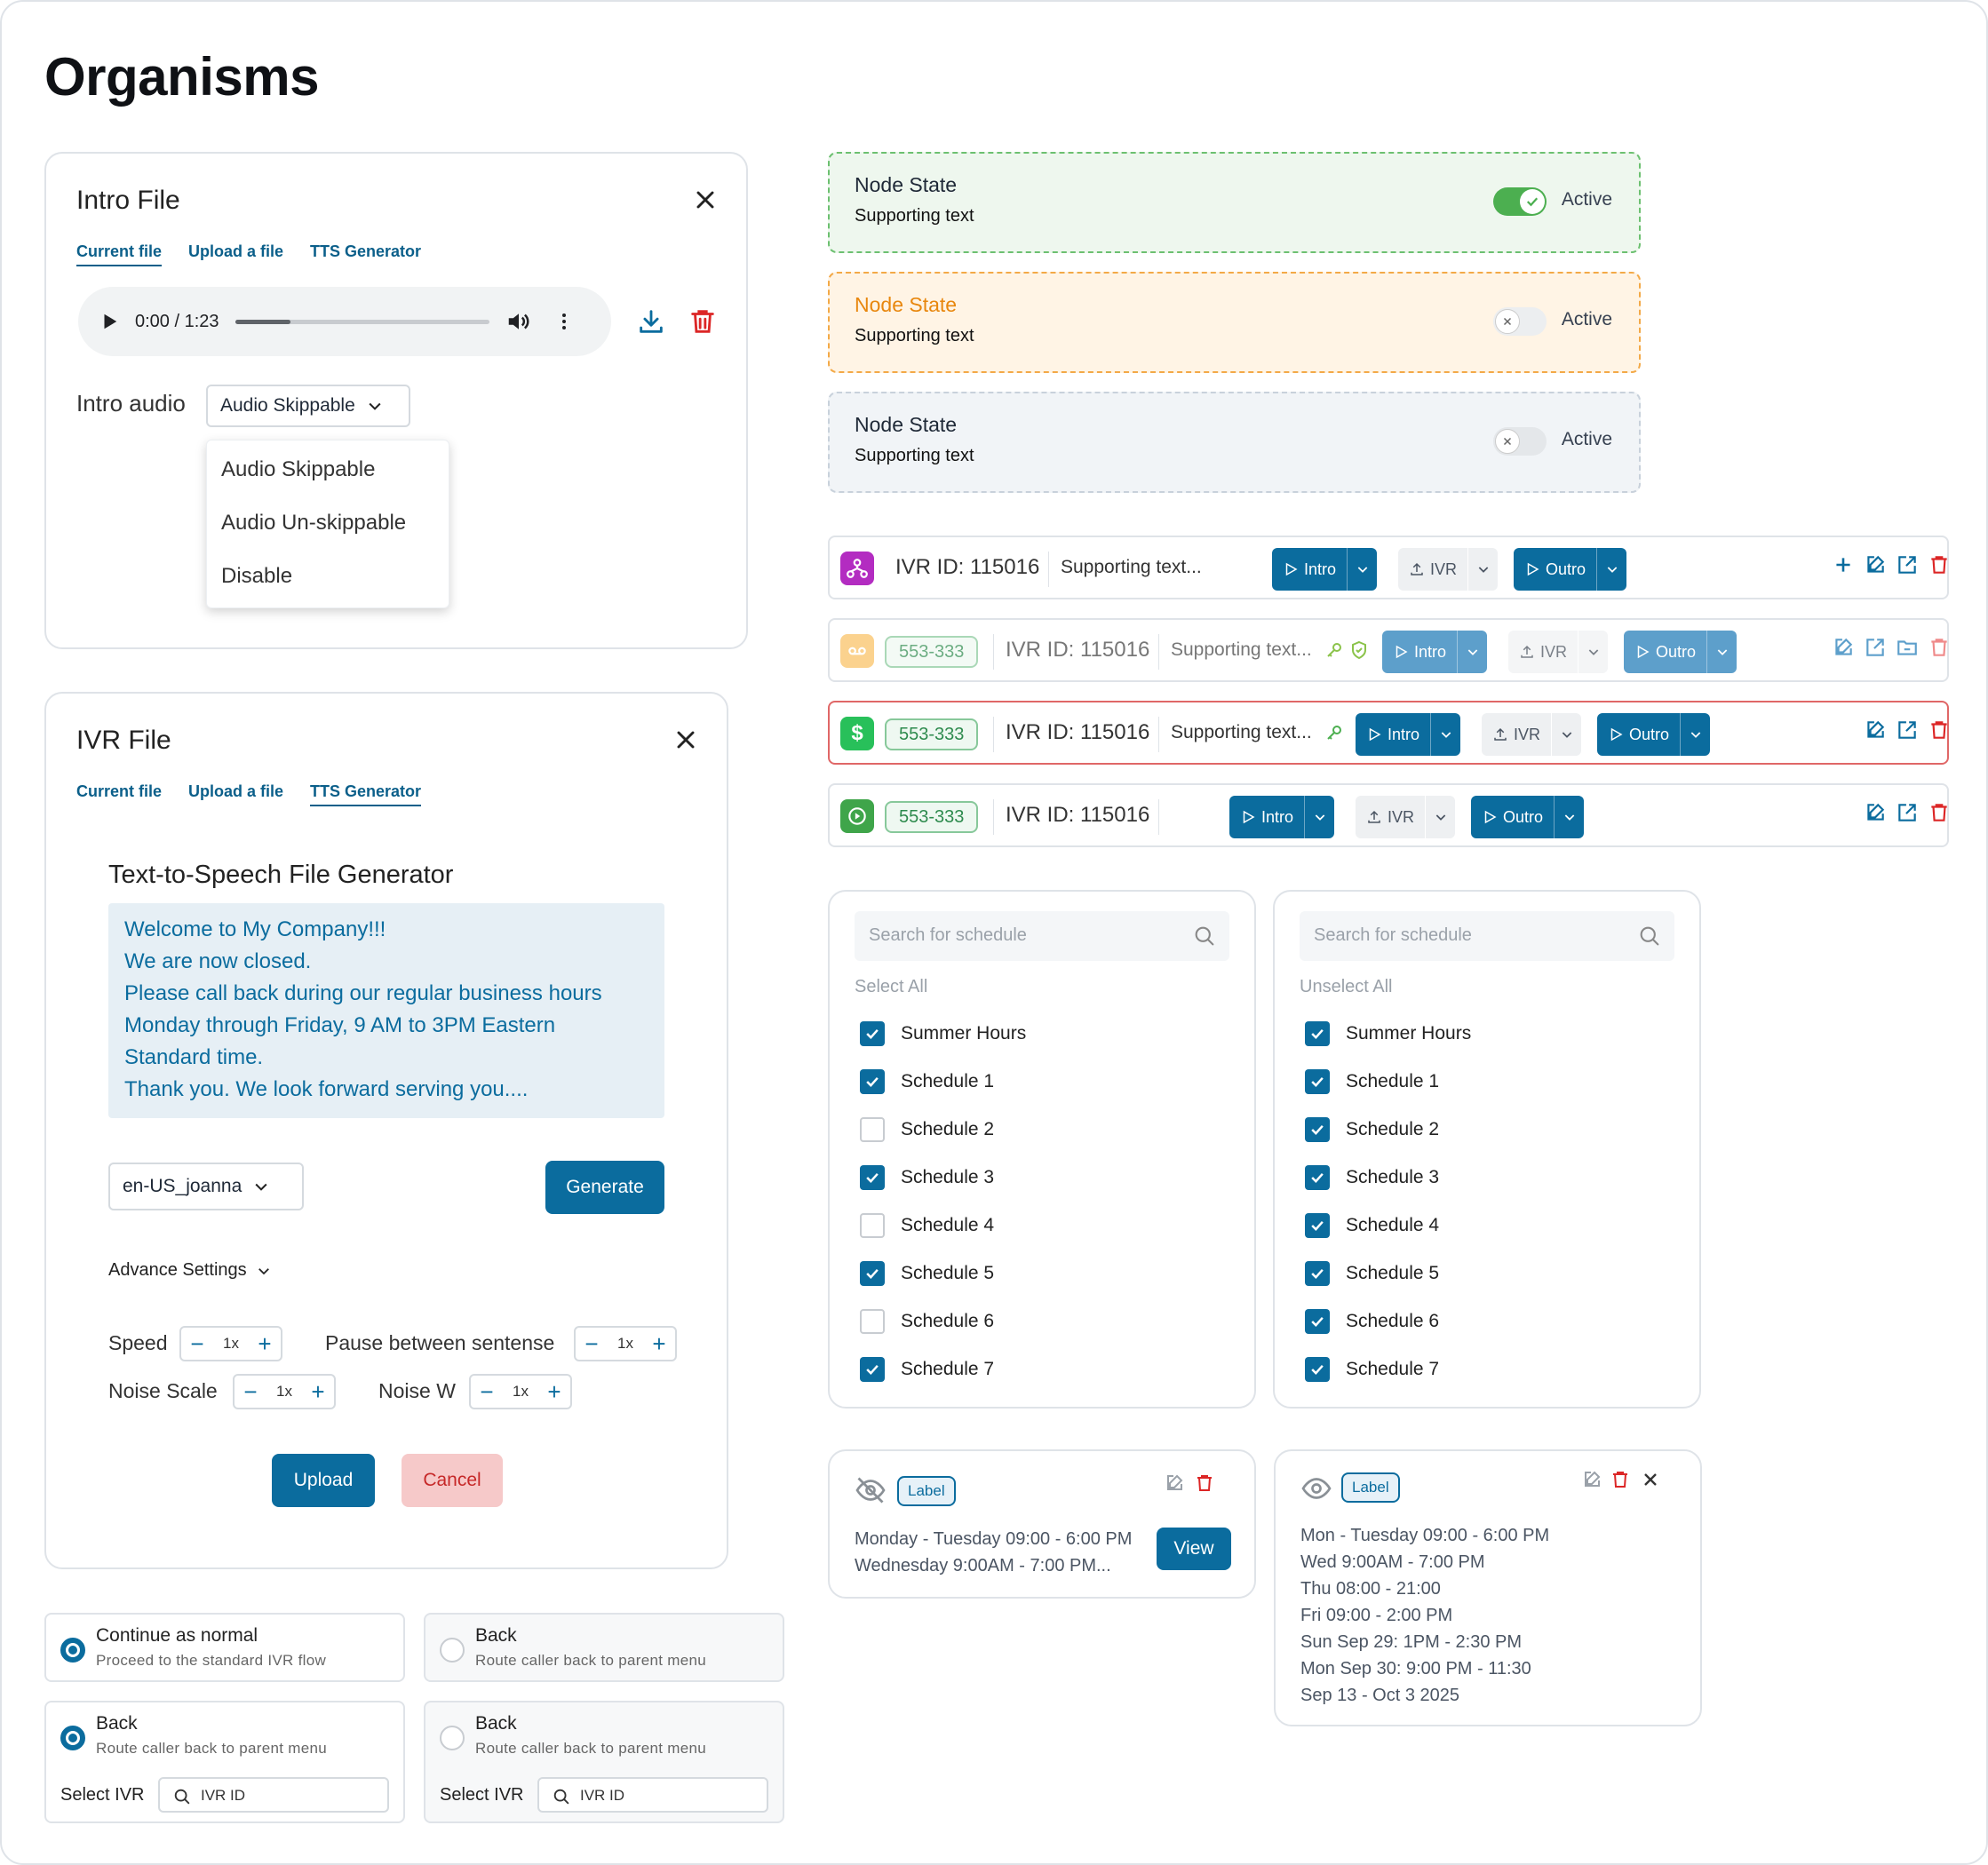 This screenshot has width=1988, height=1865. I want to click on eye-off-icon, so click(871, 1493).